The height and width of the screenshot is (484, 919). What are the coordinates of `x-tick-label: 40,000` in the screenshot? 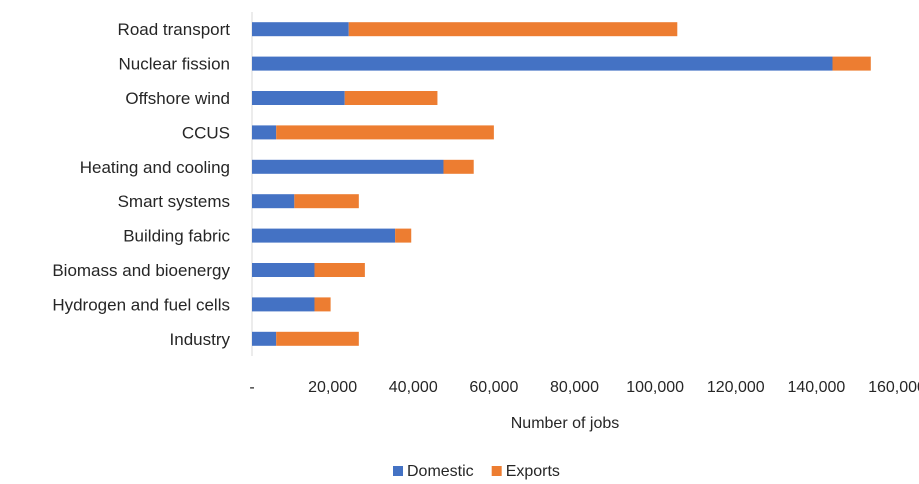 It's located at (413, 387).